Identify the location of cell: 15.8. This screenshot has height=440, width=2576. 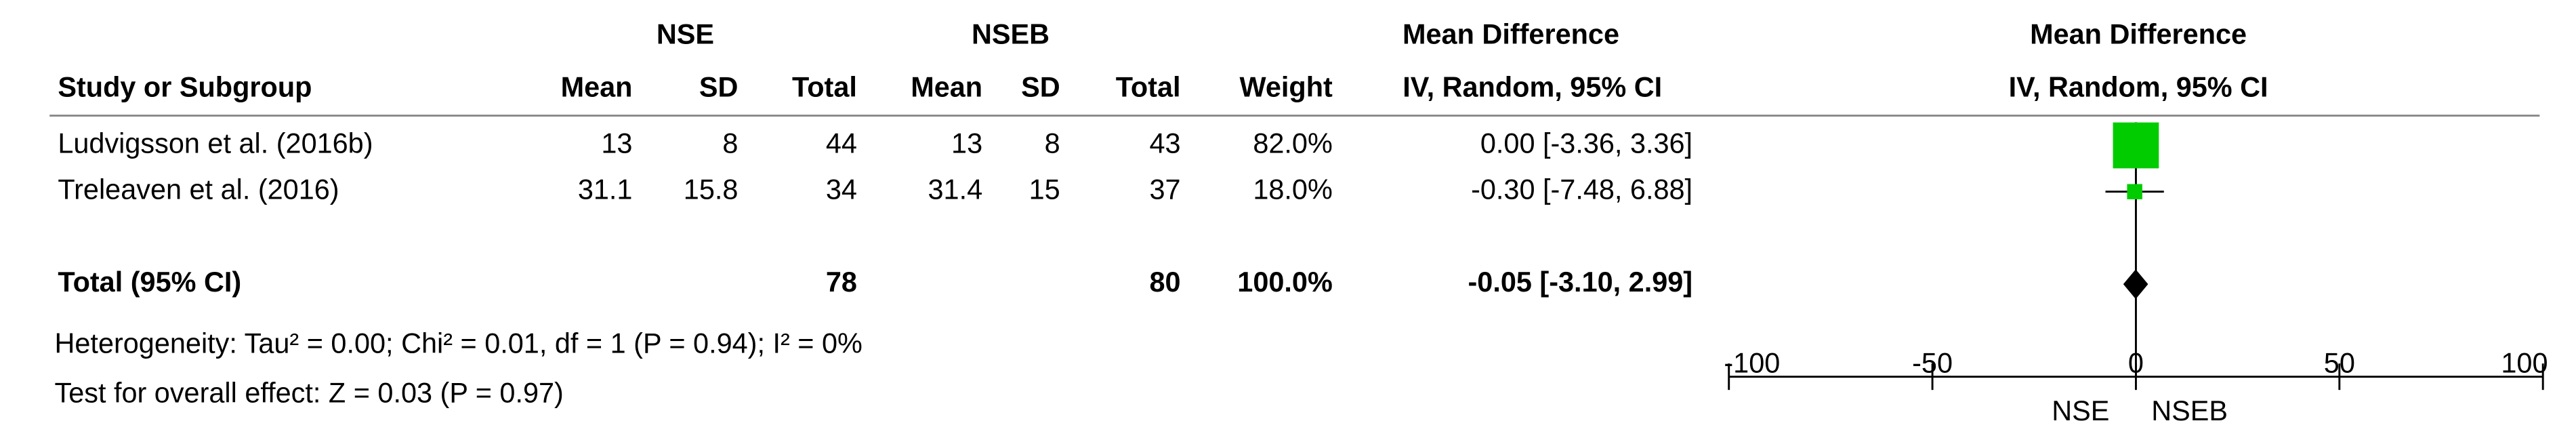
(711, 189).